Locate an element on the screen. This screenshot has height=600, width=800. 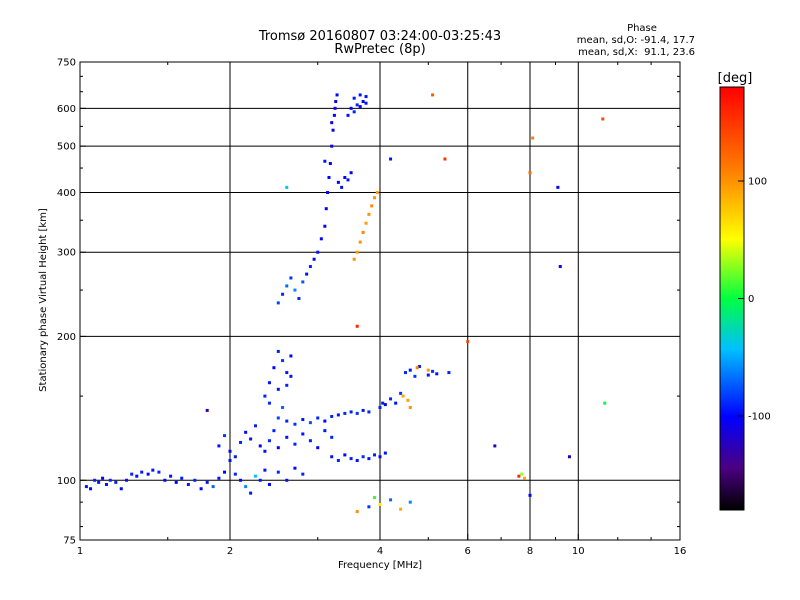
colorbar-tick-label: 100 is located at coordinates (757, 182).